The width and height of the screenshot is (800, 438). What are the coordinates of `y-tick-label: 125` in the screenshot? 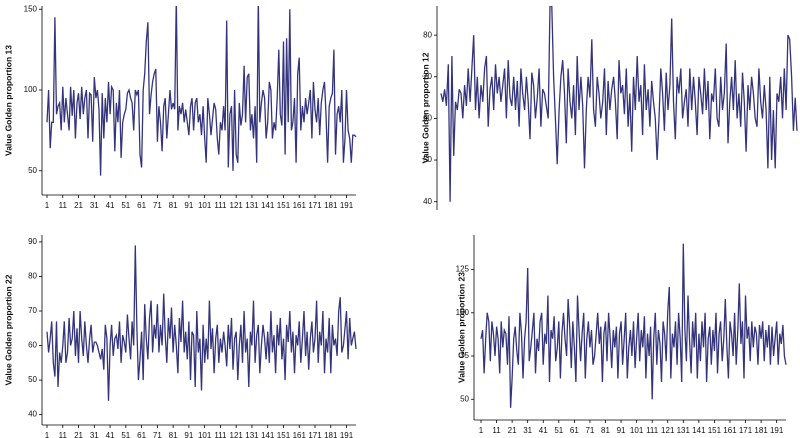 It's located at (463, 269).